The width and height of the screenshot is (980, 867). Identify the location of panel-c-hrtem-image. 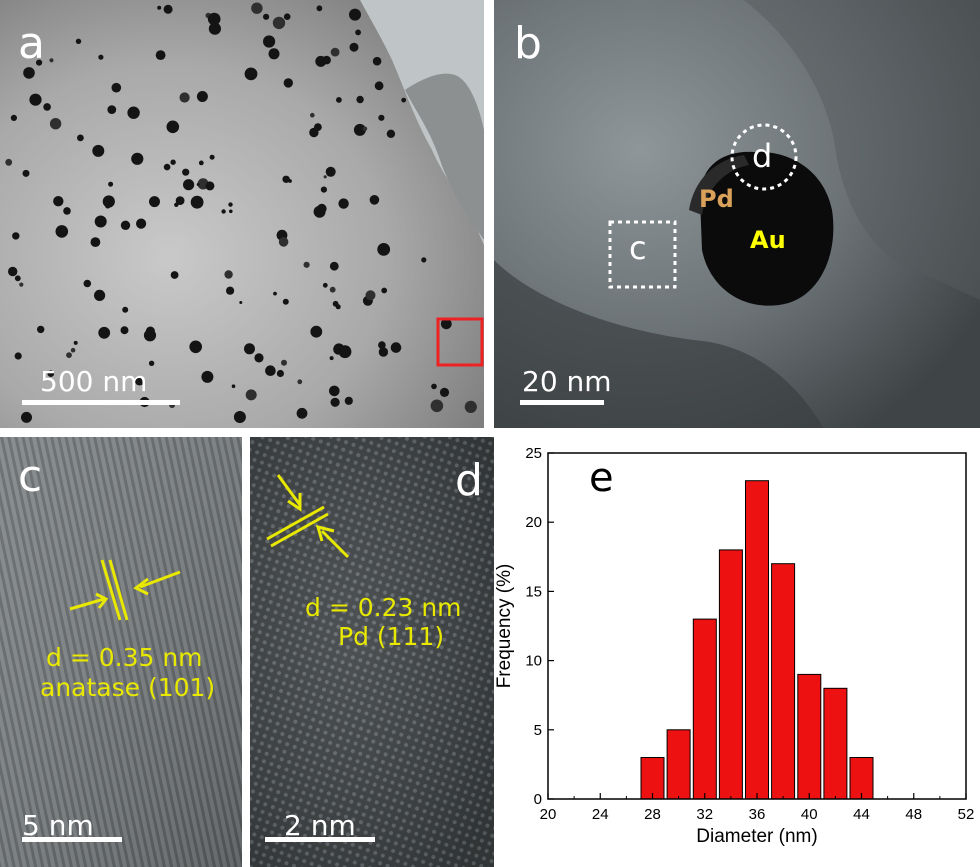
(121, 652).